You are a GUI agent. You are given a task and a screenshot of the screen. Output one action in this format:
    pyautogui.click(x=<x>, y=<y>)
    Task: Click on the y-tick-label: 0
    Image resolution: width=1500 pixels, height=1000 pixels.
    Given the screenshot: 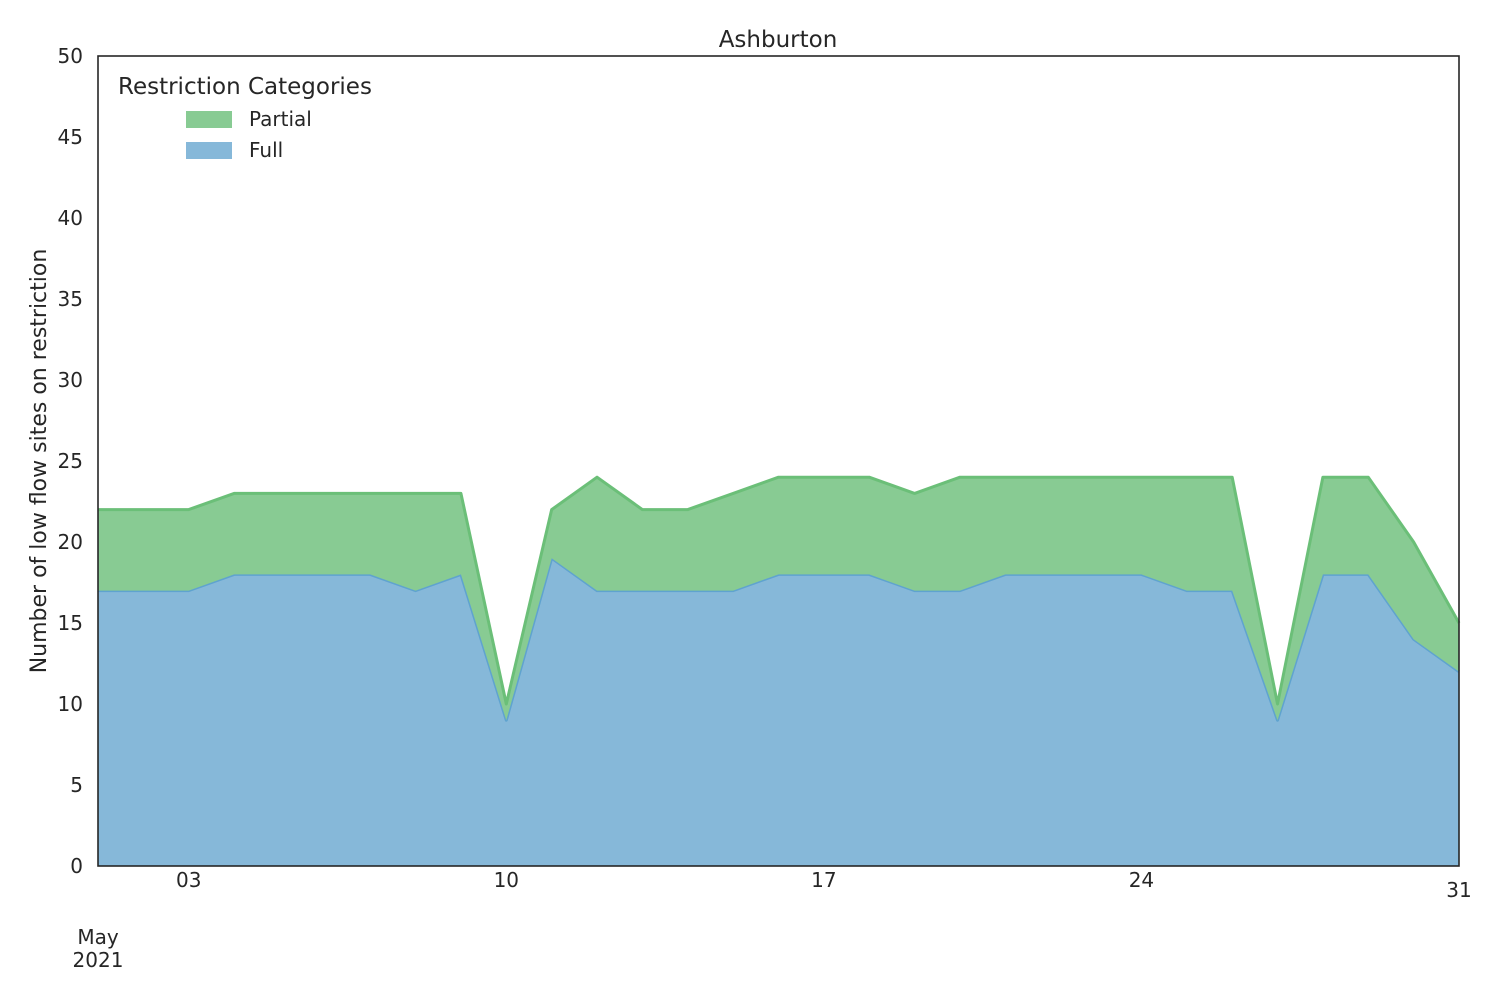 What is the action you would take?
    pyautogui.click(x=76, y=866)
    